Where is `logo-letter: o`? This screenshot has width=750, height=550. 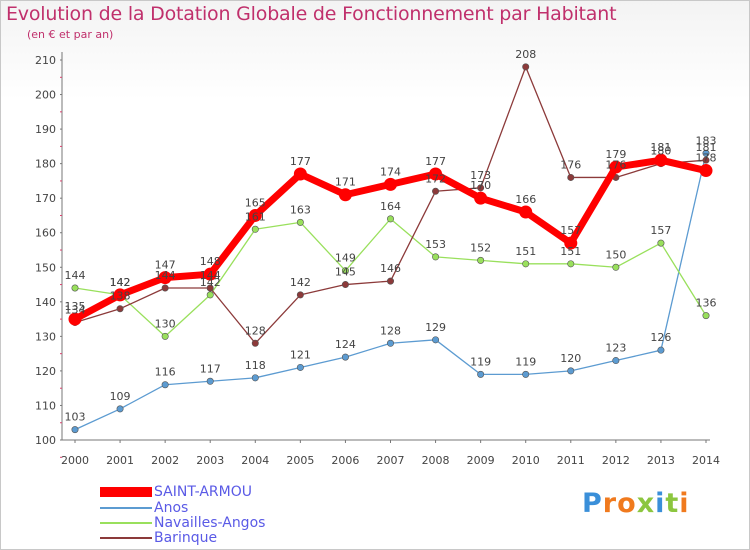
logo-letter: o is located at coordinates (627, 503).